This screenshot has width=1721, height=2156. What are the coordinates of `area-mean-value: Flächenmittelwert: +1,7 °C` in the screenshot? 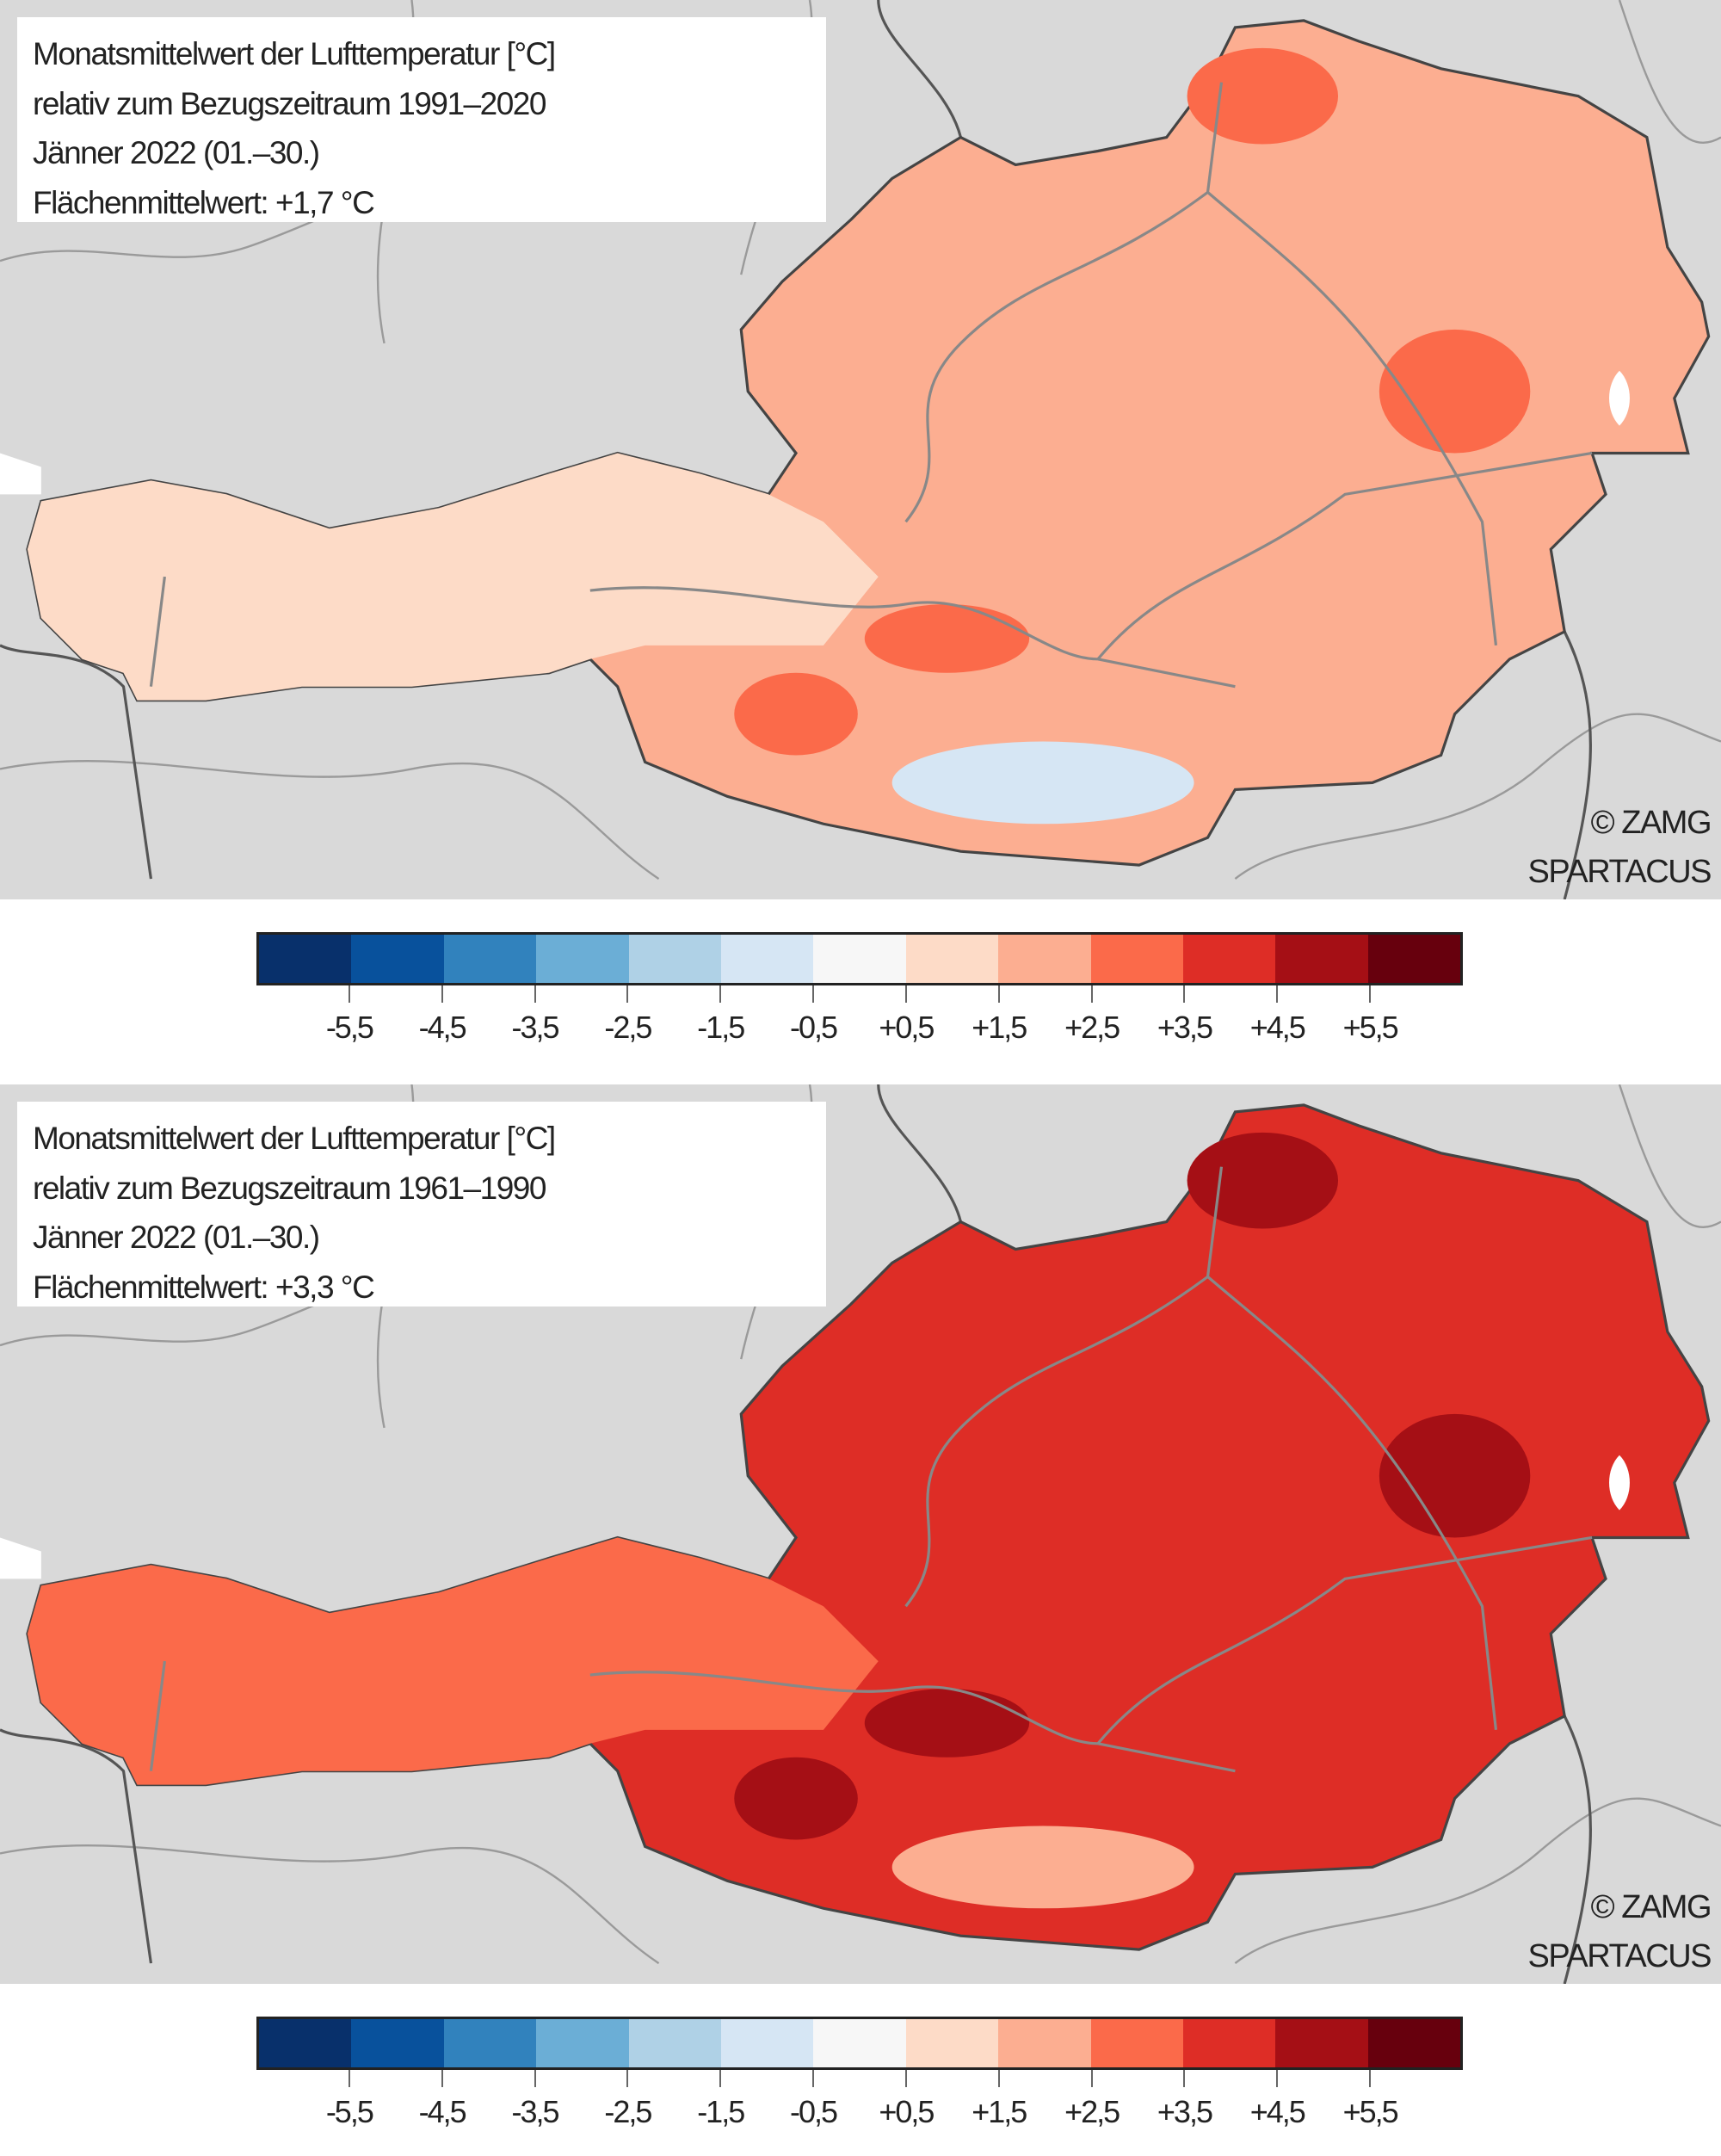 It's located at (204, 202).